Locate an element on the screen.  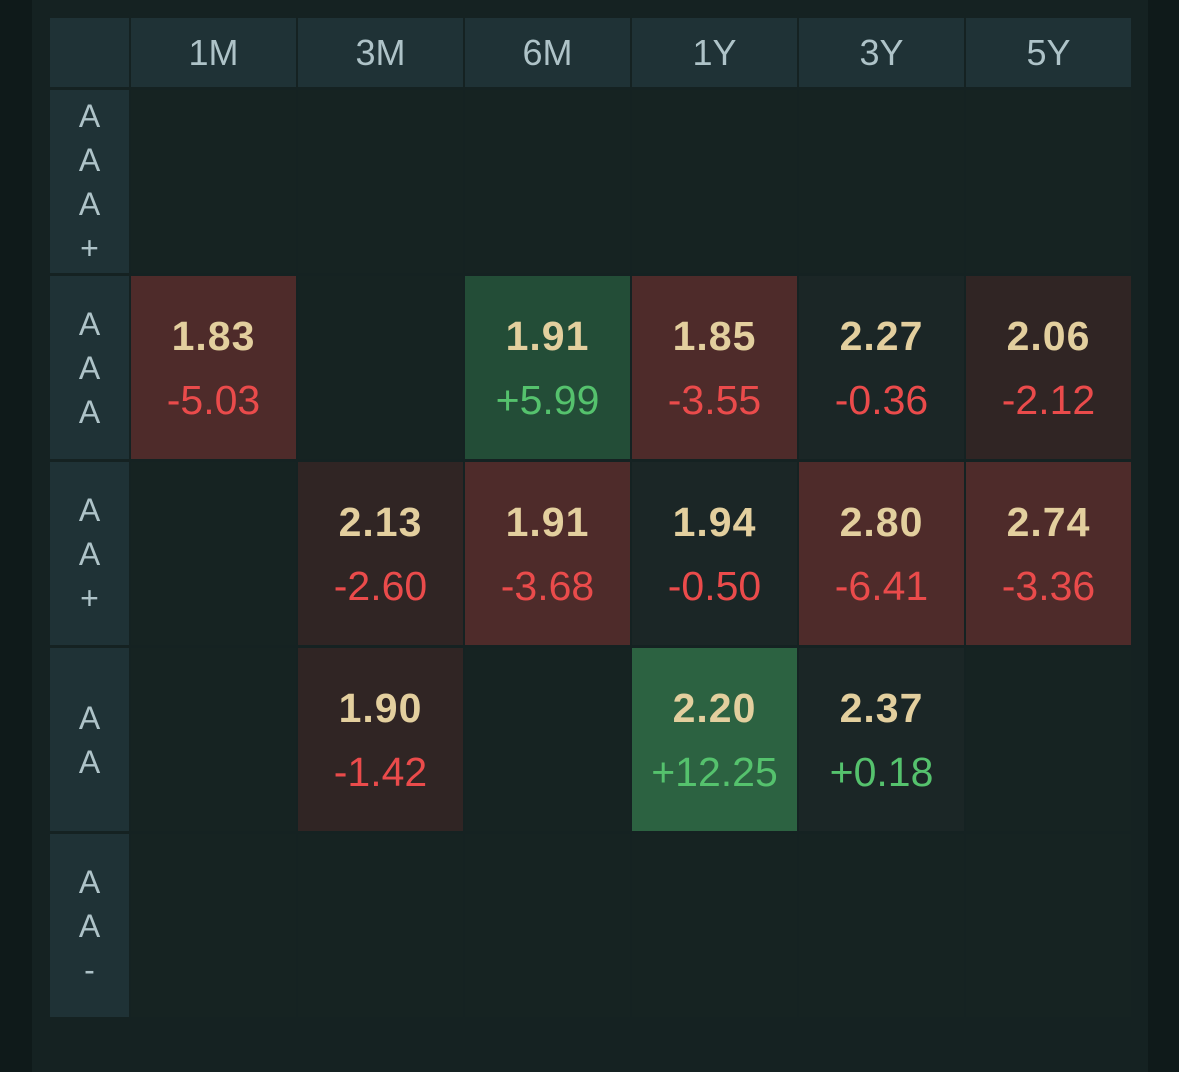
column-header-3m: 3M is located at coordinates (380, 52).